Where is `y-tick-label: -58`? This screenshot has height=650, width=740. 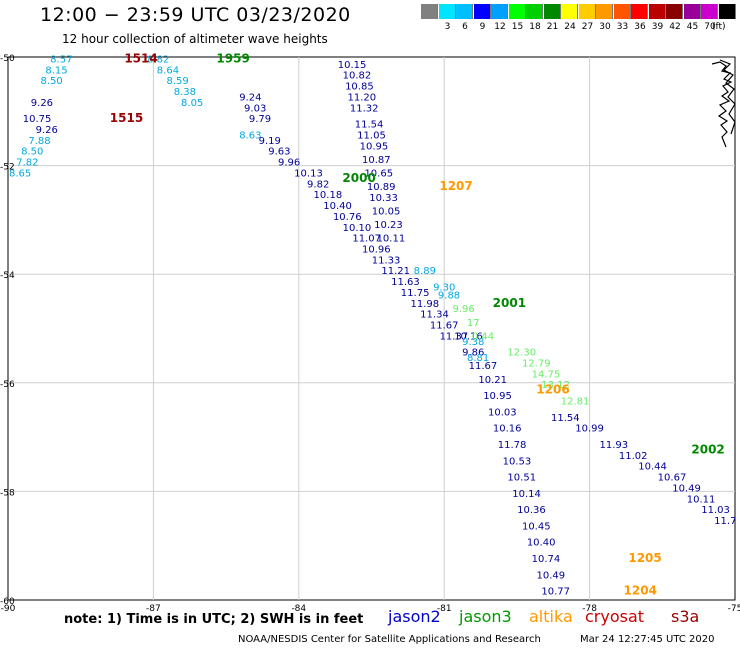
y-tick-label: -58 is located at coordinates (7, 493).